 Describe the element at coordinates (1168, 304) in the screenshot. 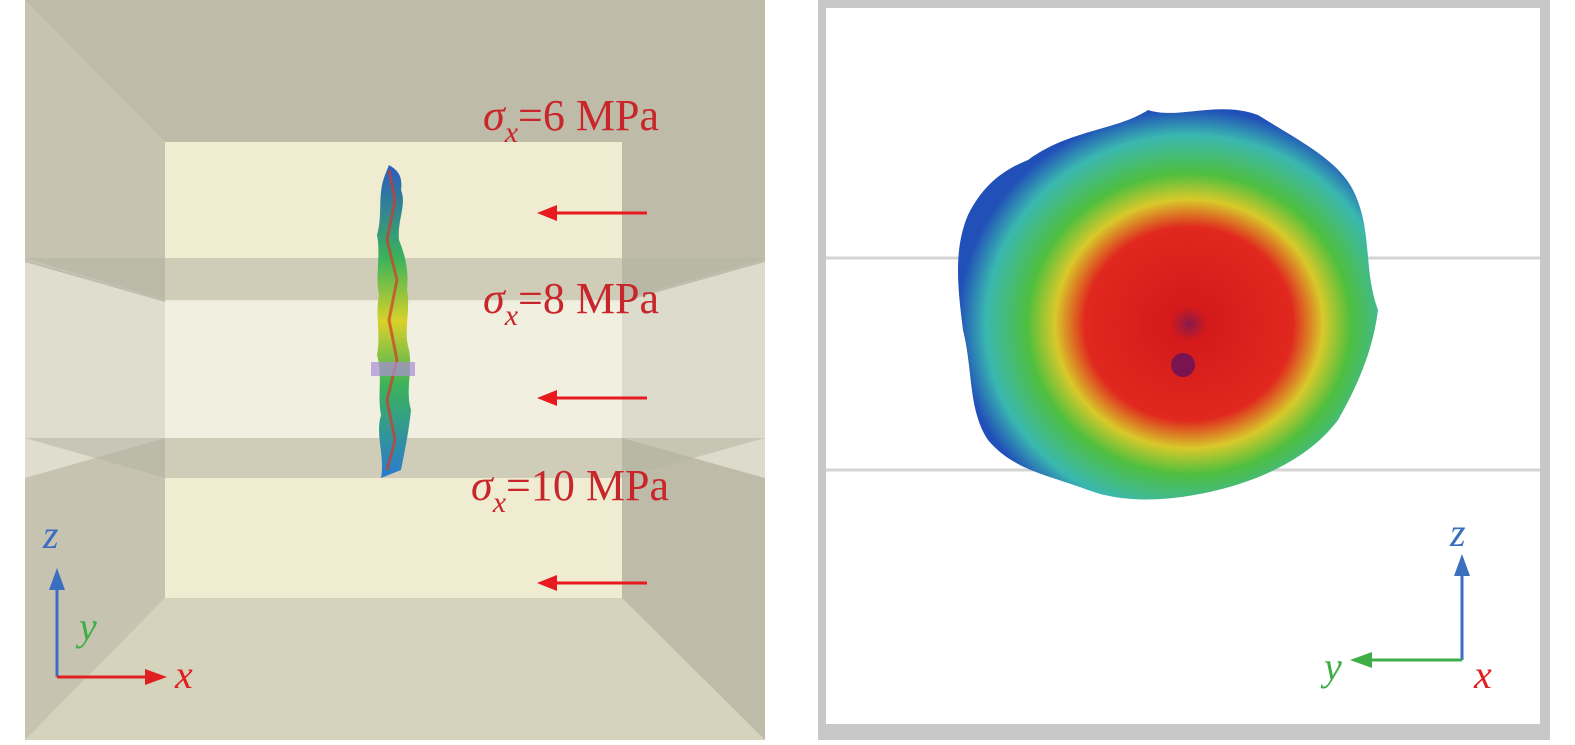

I see `fracture-disk` at that location.